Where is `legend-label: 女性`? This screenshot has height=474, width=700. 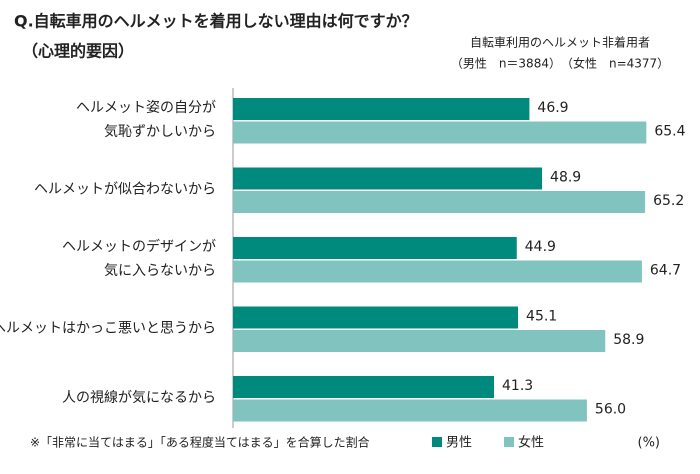
legend-label: 女性 is located at coordinates (531, 443).